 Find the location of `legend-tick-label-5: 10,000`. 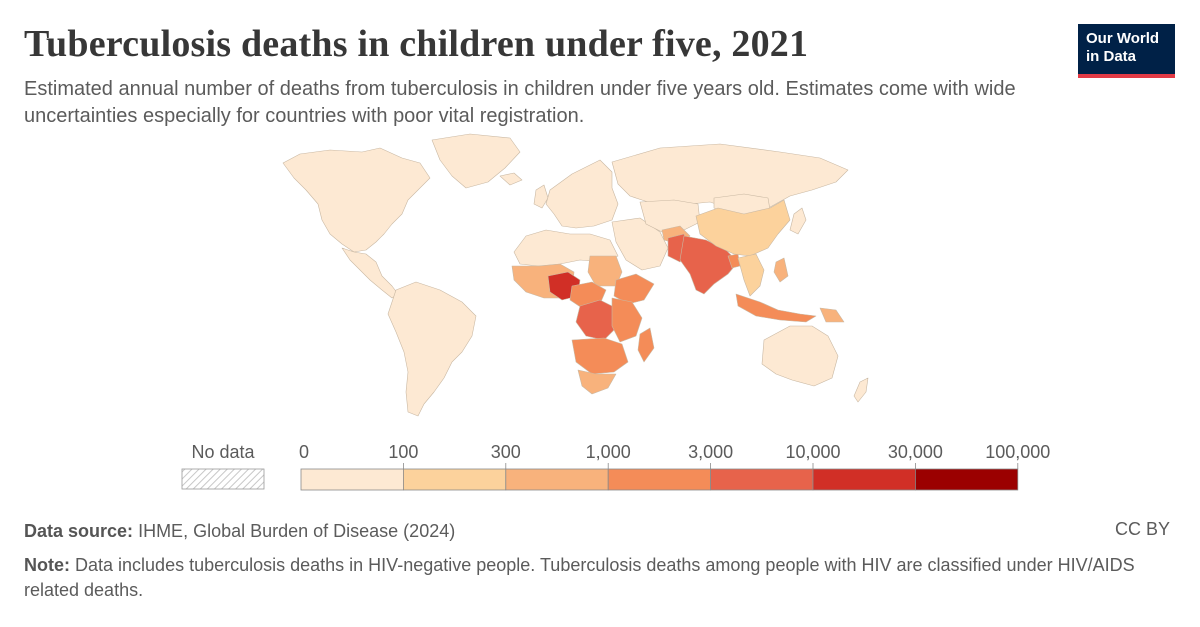

legend-tick-label-5: 10,000 is located at coordinates (812, 452).